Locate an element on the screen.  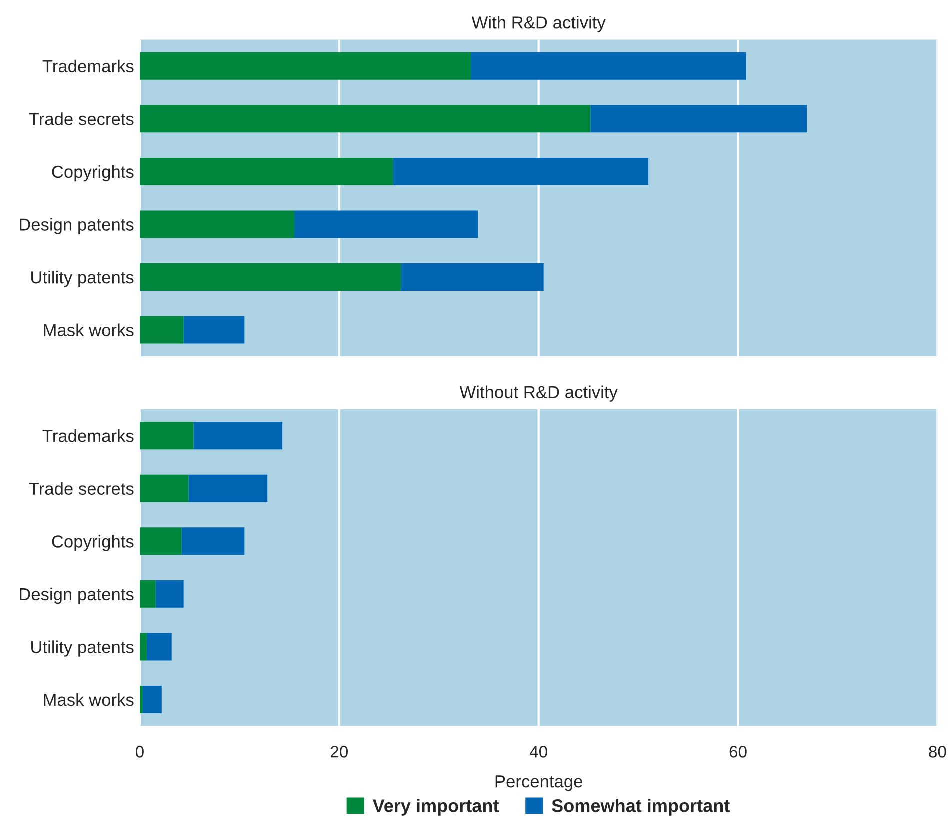
chart-title: Without R&D activity is located at coordinates (539, 394).